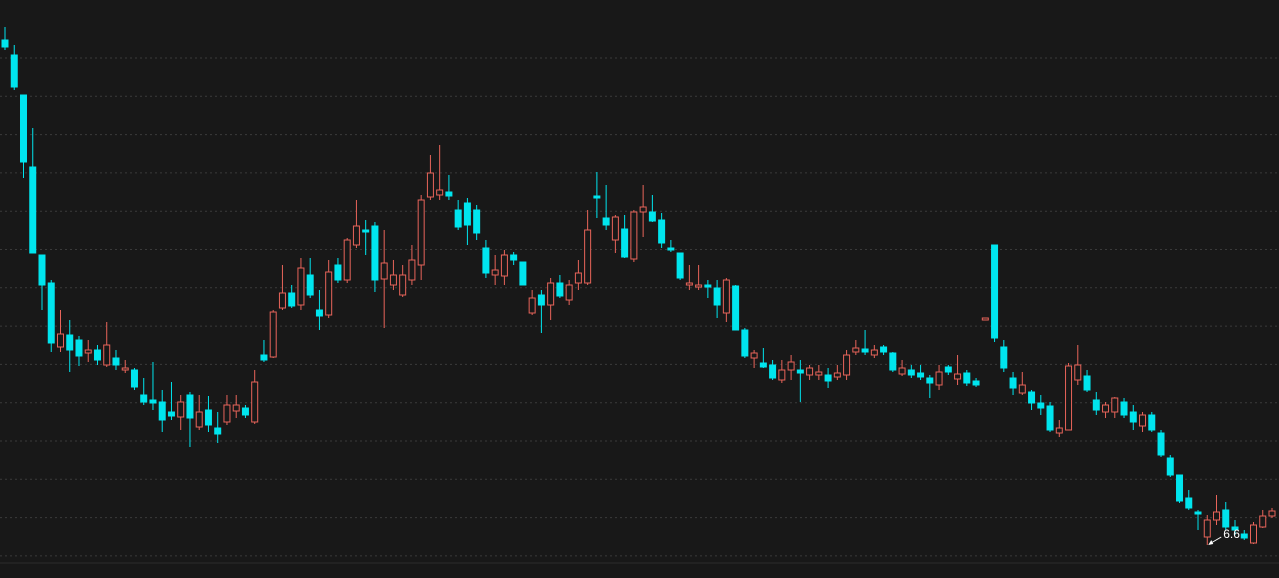  What do you see at coordinates (1211, 542) in the screenshot?
I see `arrow-head` at bounding box center [1211, 542].